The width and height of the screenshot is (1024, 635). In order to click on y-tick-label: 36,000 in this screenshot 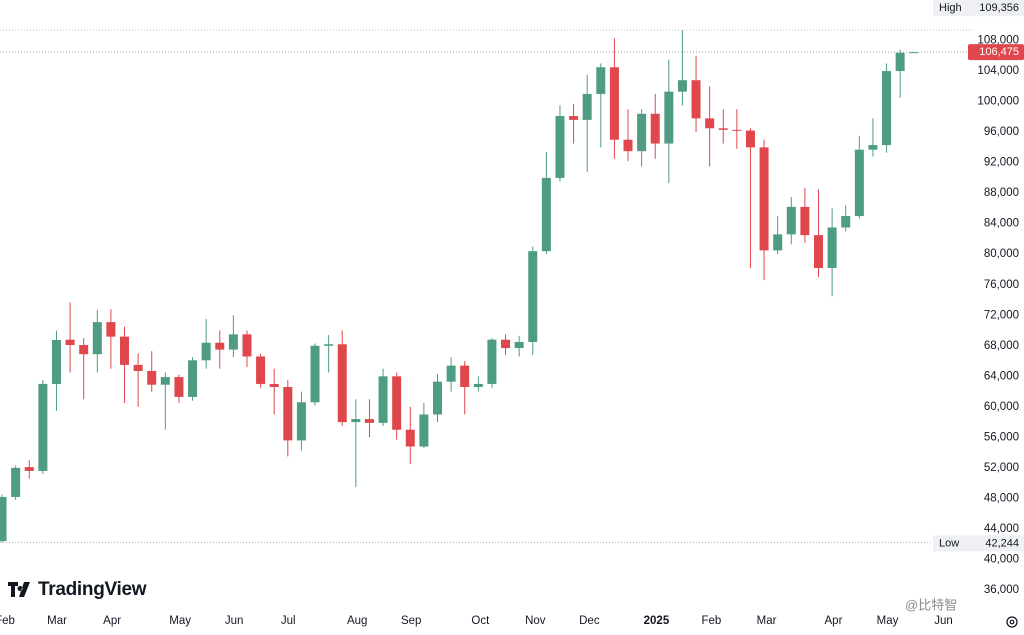, I will do `click(1001, 590)`.